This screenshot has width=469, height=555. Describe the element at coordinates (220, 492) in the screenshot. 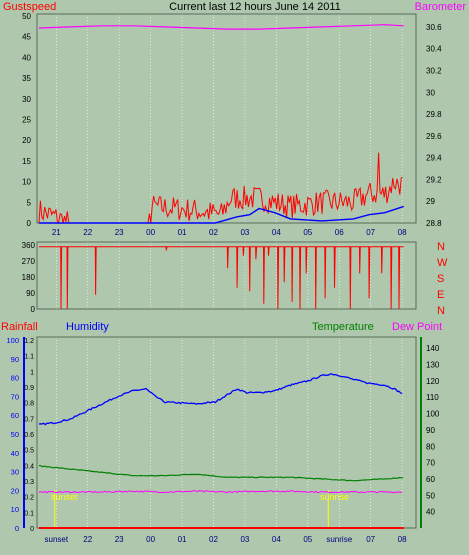

I see `dewpoint-line` at that location.